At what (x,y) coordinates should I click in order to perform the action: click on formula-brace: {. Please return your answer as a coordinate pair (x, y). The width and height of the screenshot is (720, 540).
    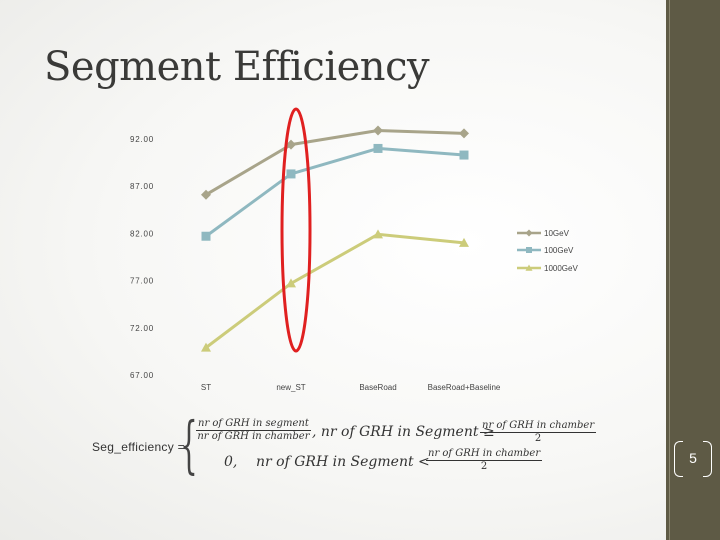
    Looking at the image, I should click on (189, 444).